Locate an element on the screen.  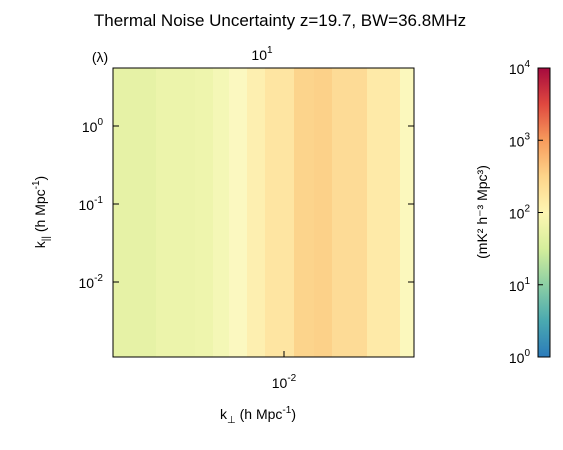
y-axis-label: k|| (h Mpc-1) is located at coordinates (41, 212).